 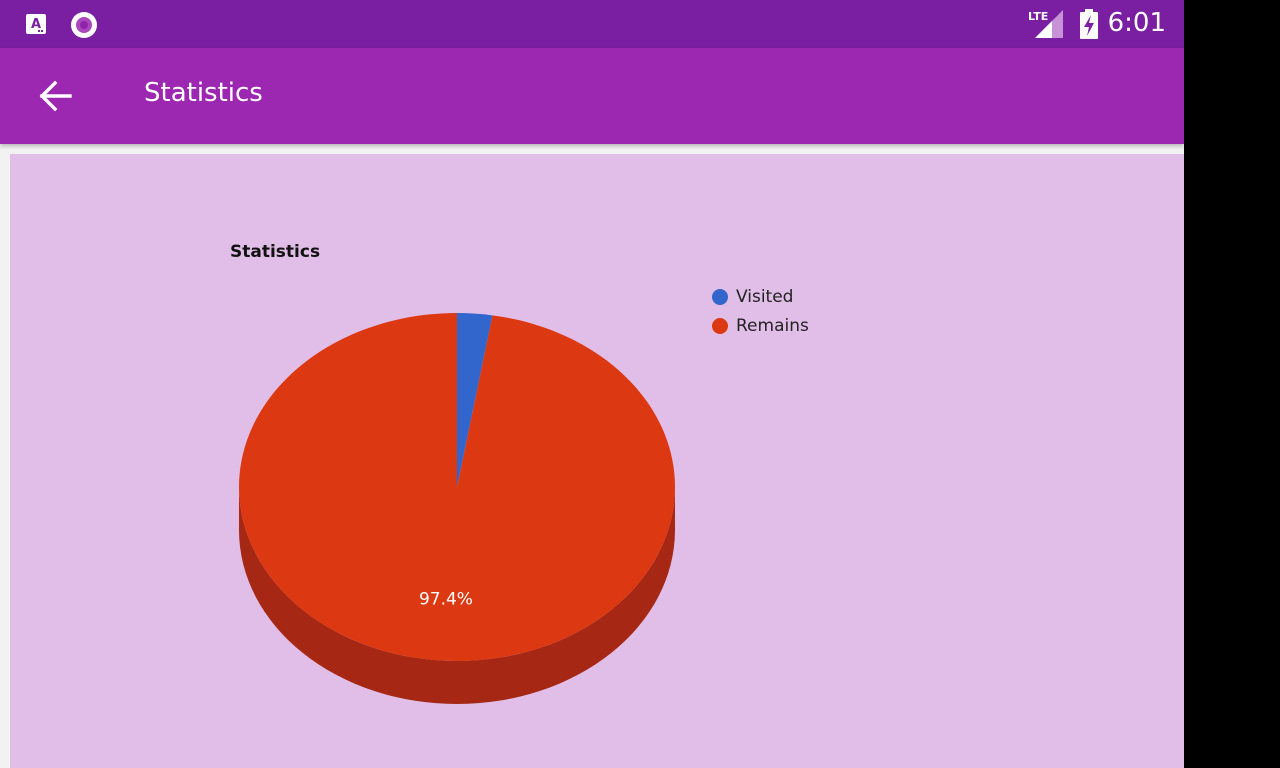 I want to click on pie-side-wall, so click(x=457, y=595).